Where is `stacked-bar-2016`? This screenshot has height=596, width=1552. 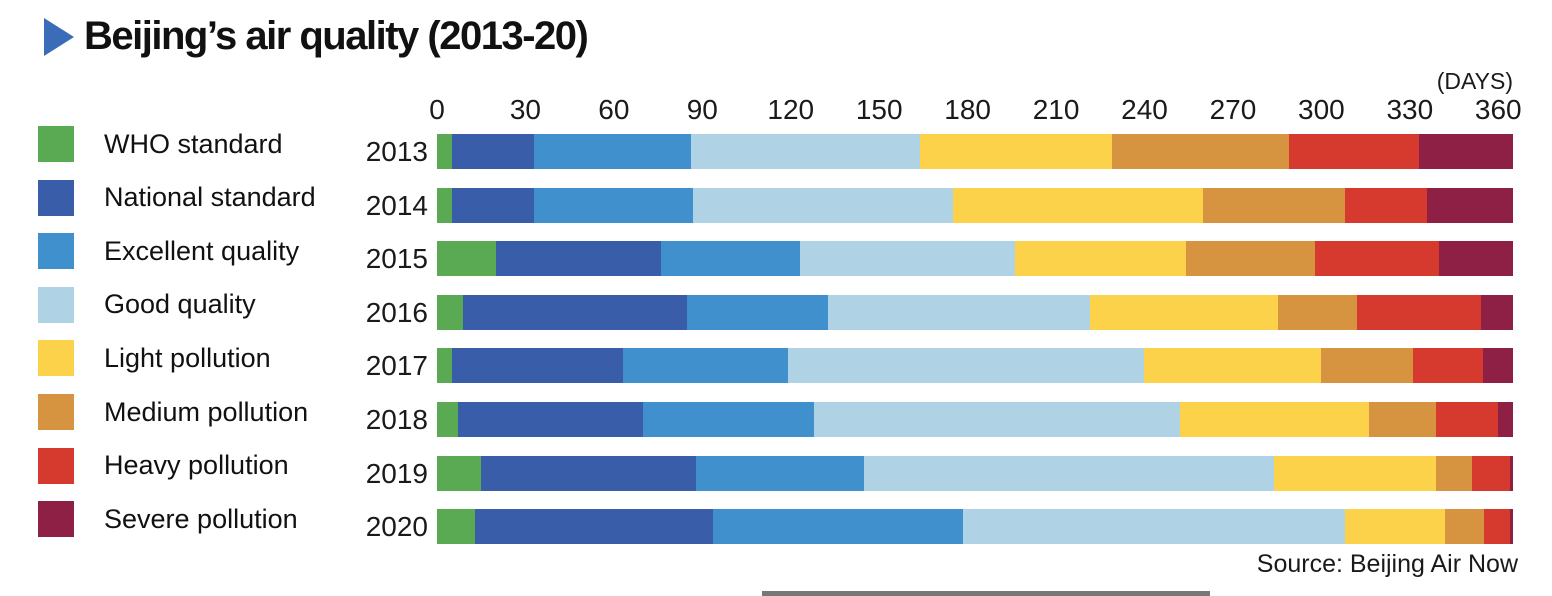
stacked-bar-2016 is located at coordinates (975, 312).